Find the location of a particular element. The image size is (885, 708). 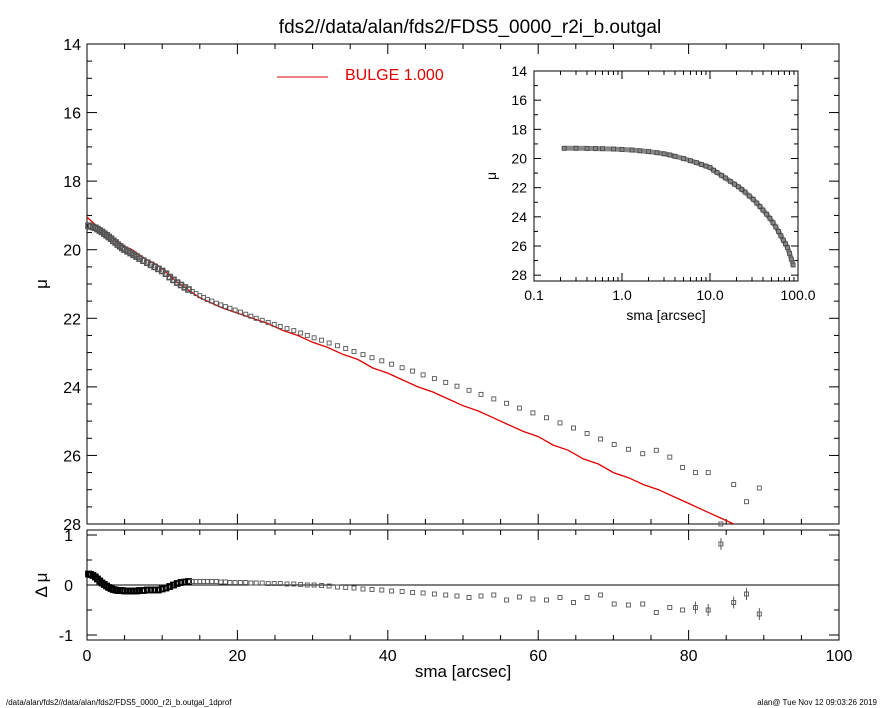

main-y-tick-label: 14 is located at coordinates (72, 45).